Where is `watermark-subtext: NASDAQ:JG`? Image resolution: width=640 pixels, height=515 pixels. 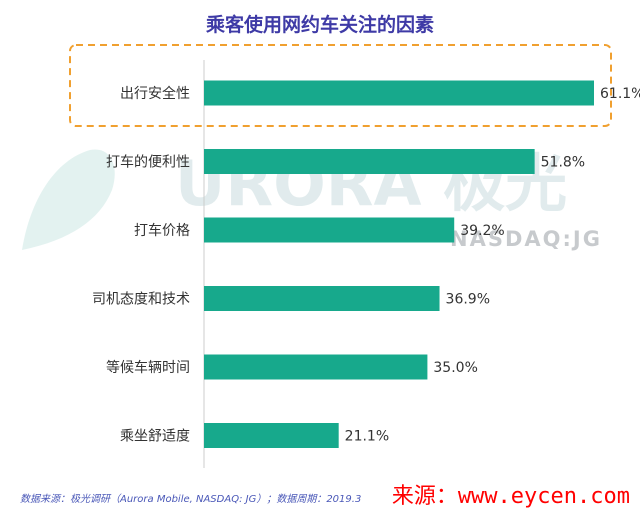 watermark-subtext: NASDAQ:JG is located at coordinates (526, 239).